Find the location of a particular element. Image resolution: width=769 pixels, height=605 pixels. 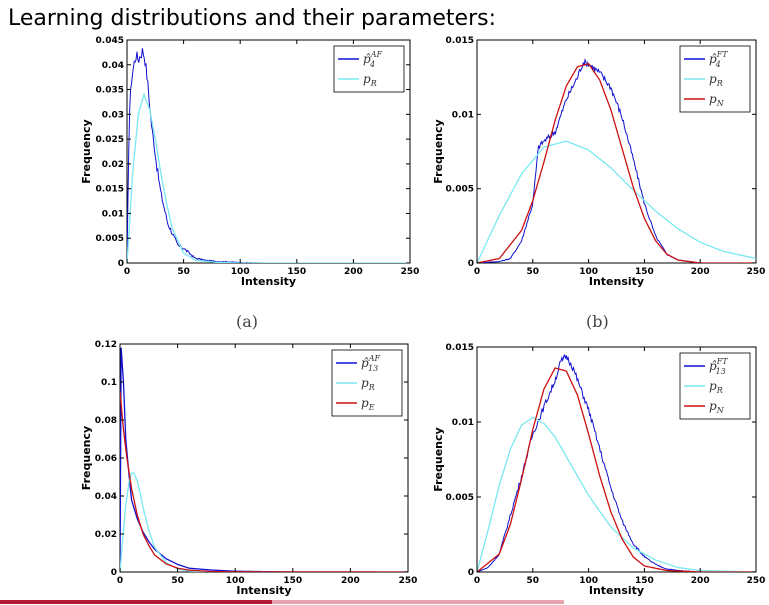

y-tick-label: 0.08 is located at coordinates (106, 421).